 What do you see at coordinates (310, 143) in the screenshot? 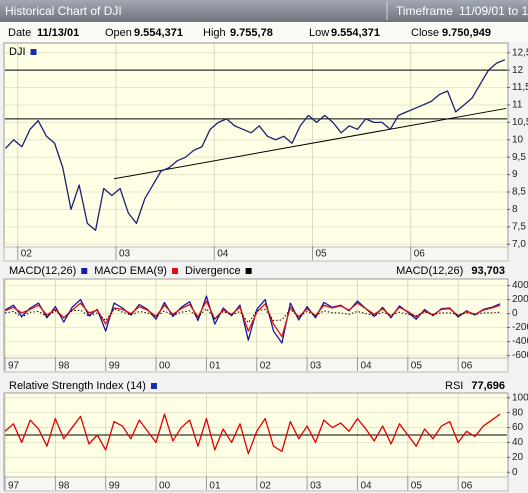
I see `trend-line` at bounding box center [310, 143].